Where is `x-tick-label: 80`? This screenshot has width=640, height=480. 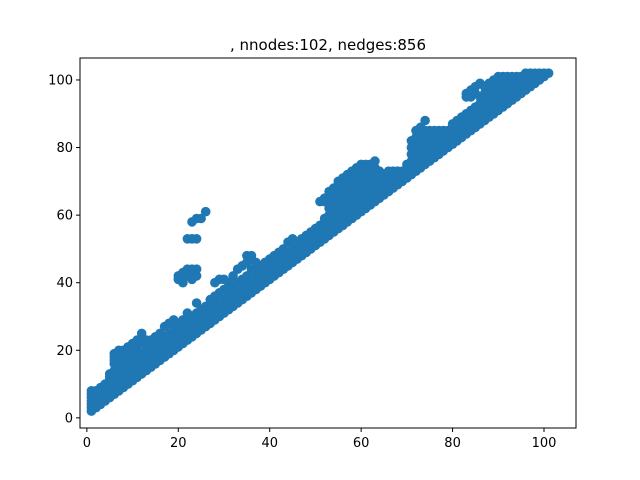 x-tick-label: 80 is located at coordinates (452, 443).